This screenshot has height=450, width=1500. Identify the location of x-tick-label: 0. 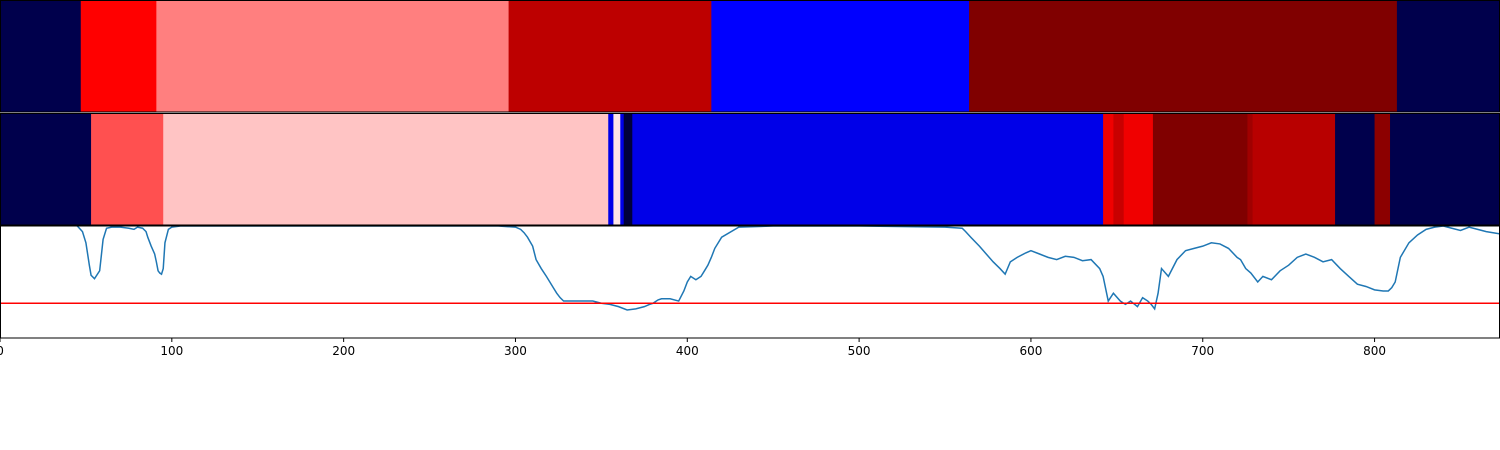
(2, 351).